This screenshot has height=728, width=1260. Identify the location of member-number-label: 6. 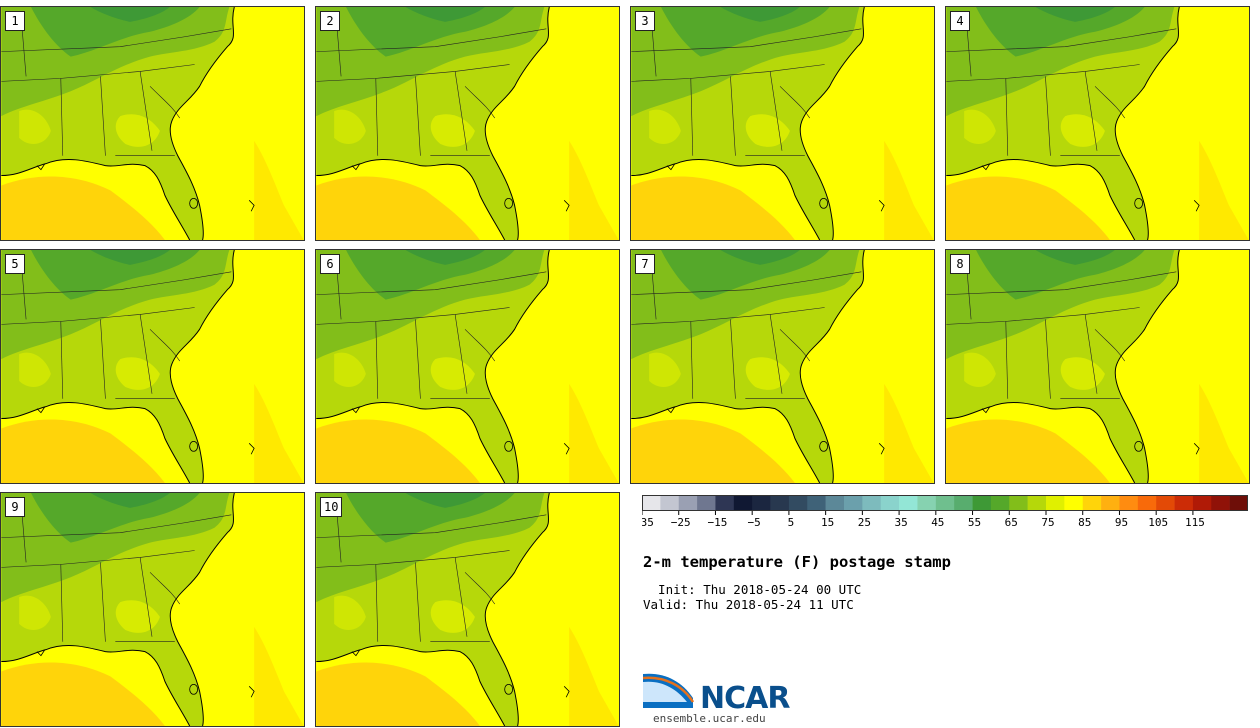
(330, 264).